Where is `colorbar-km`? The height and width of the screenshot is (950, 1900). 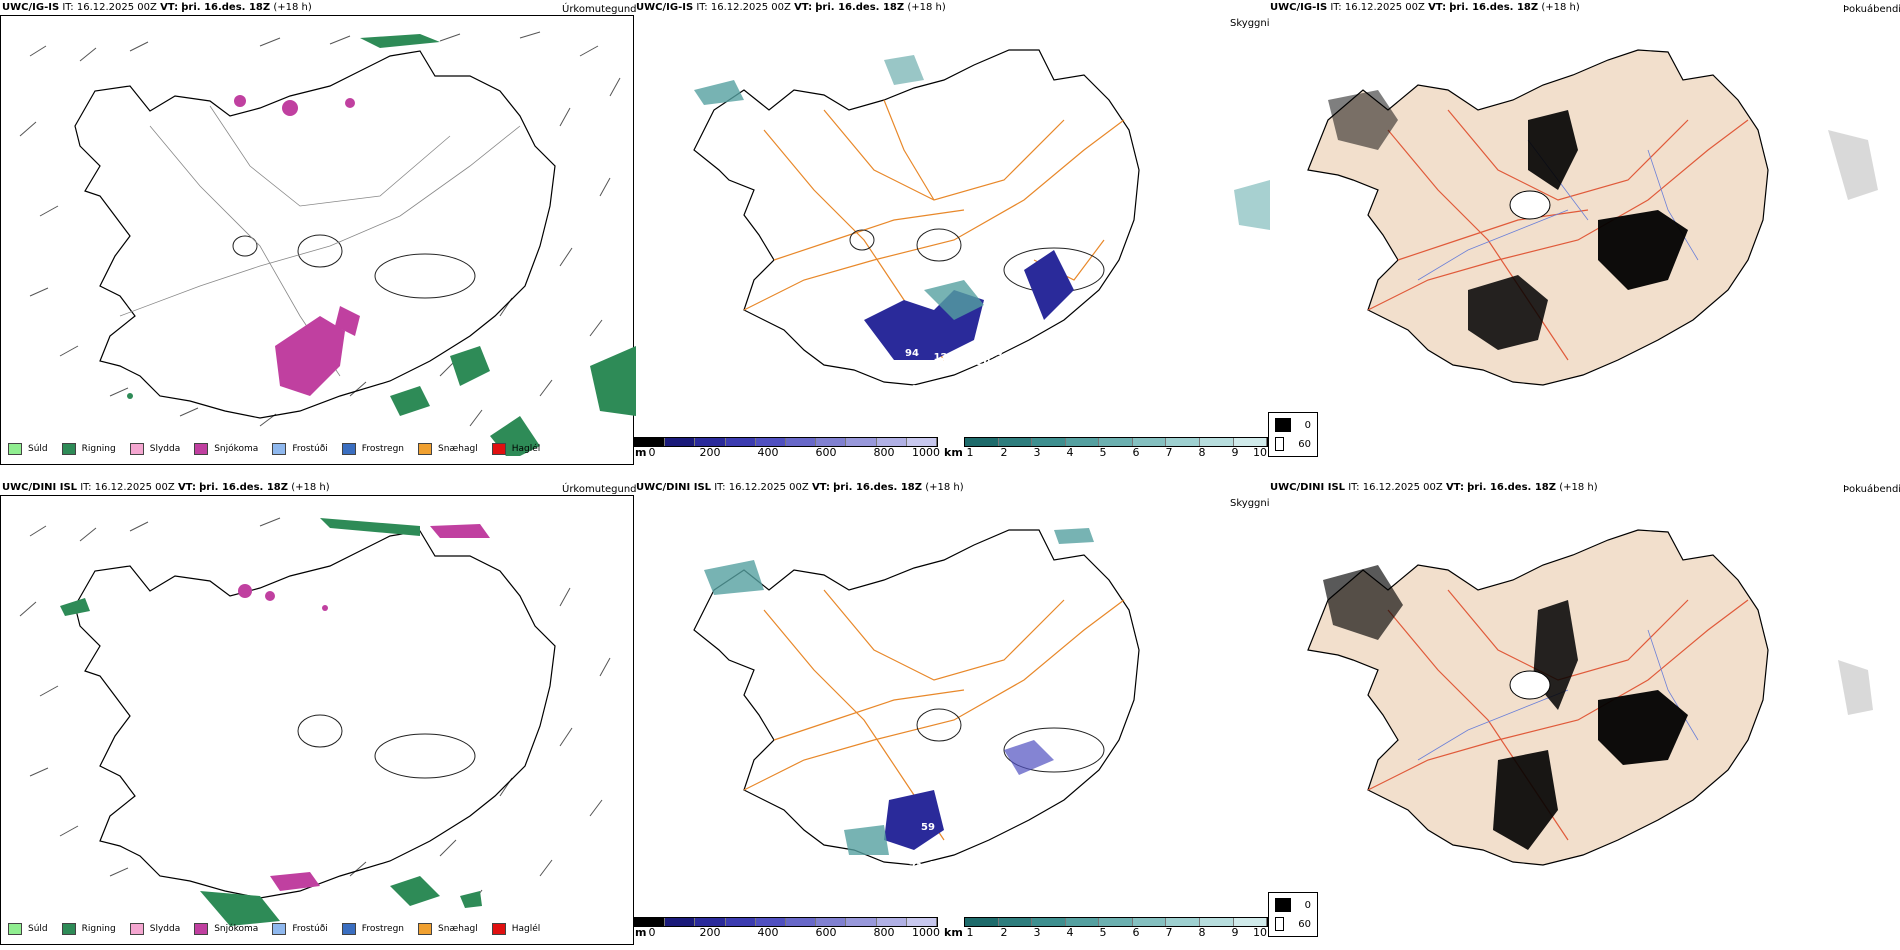
colorbar-km is located at coordinates (1116, 442).